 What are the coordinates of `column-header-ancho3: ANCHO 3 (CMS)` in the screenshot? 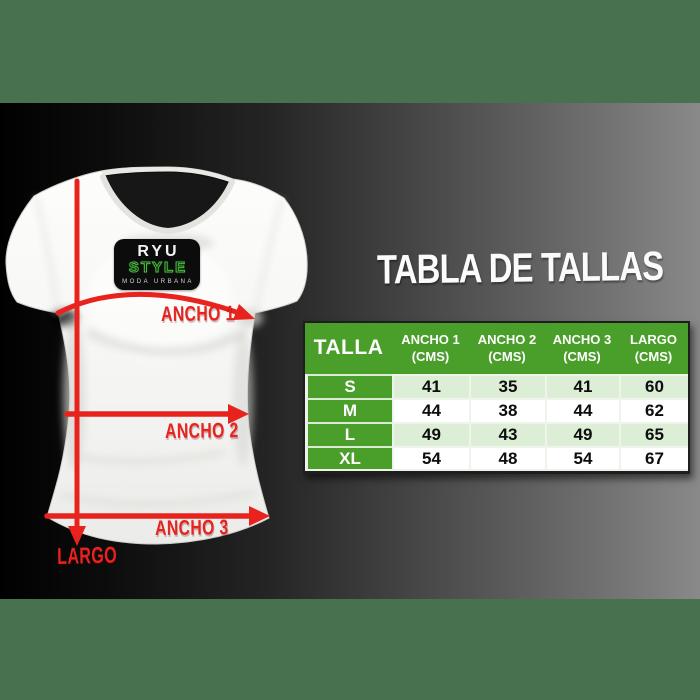 It's located at (582, 348).